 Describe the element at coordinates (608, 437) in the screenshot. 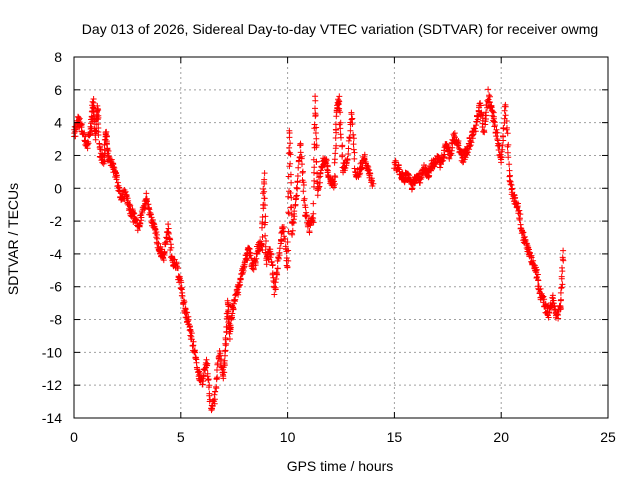

I see `x-tick-label: 25` at that location.